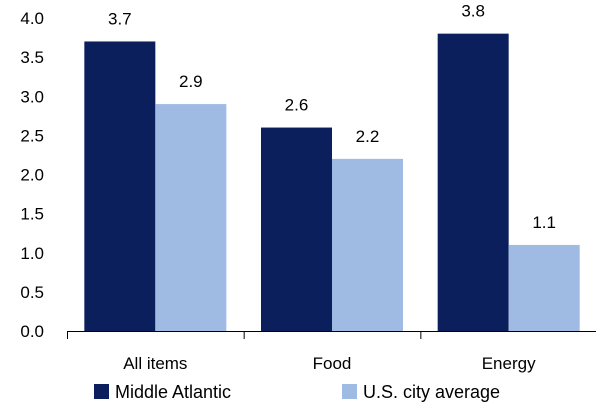  I want to click on bar-u-s-city-average-energy, so click(544, 287).